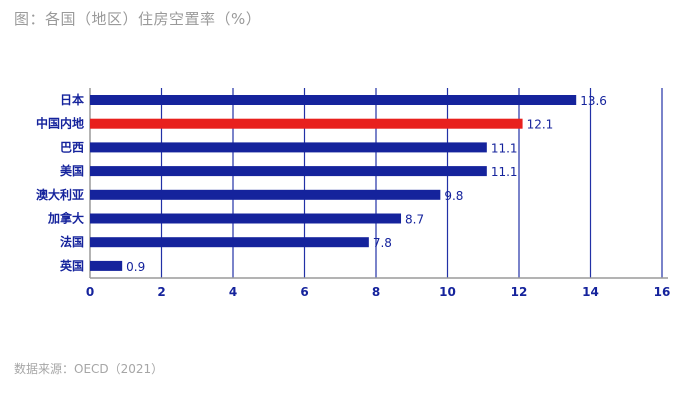  Describe the element at coordinates (72, 241) in the screenshot. I see `category-label: 法国` at that location.